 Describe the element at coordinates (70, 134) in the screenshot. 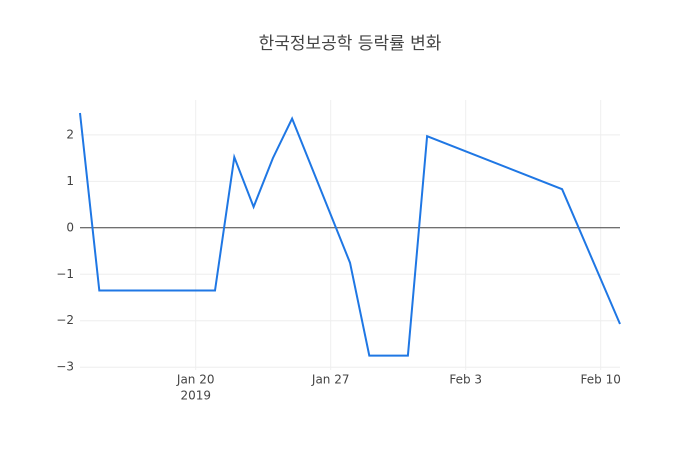

I see `y-tick-label: 2` at that location.